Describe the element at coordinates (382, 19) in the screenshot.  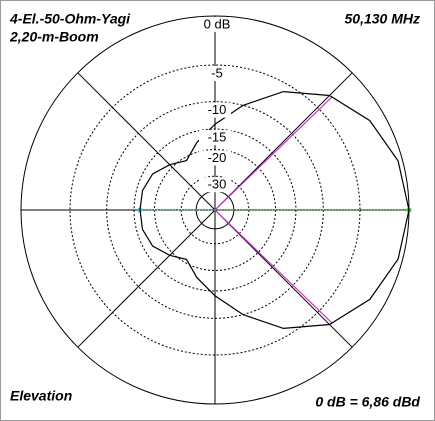
I see `frequency: 50,130 MHz` at that location.